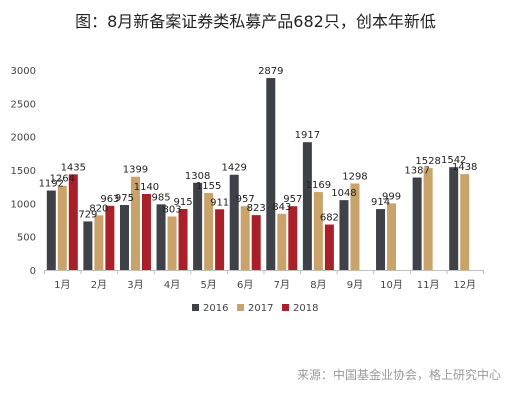 The height and width of the screenshot is (404, 511). Describe the element at coordinates (464, 167) in the screenshot. I see `data-label: 1438` at that location.